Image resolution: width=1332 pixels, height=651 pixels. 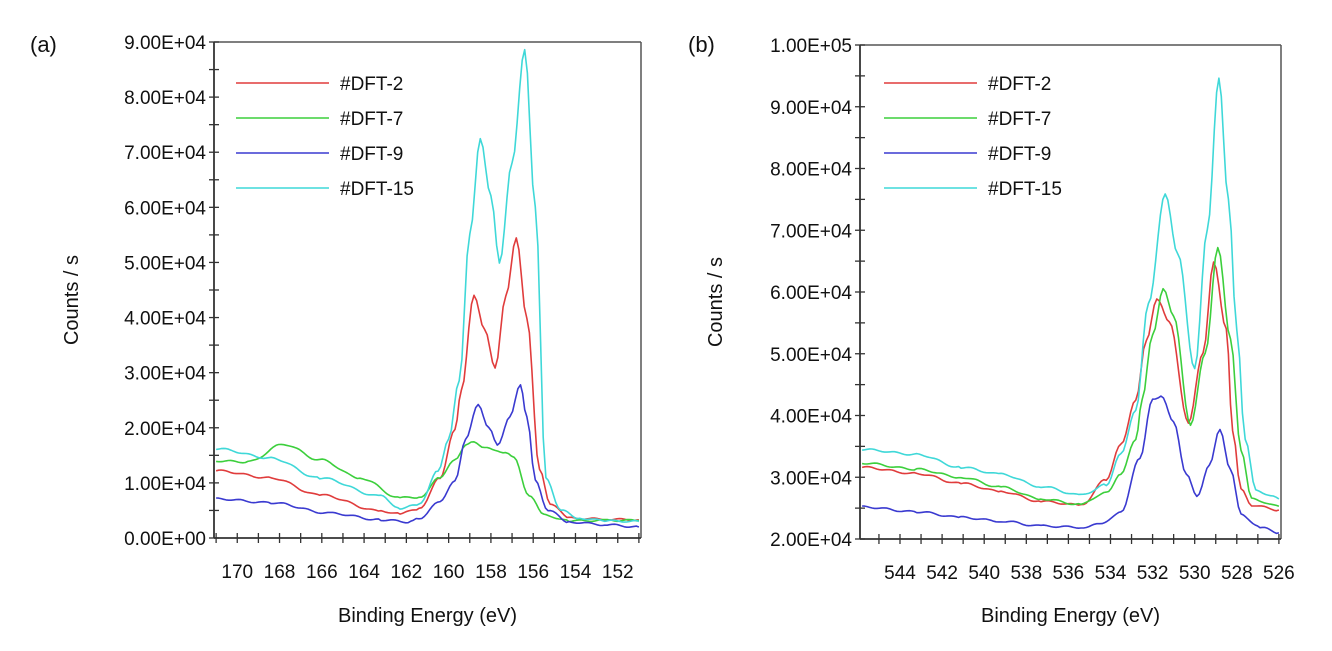 I want to click on y-tick-label: 1.00E+04, so click(x=165, y=484).